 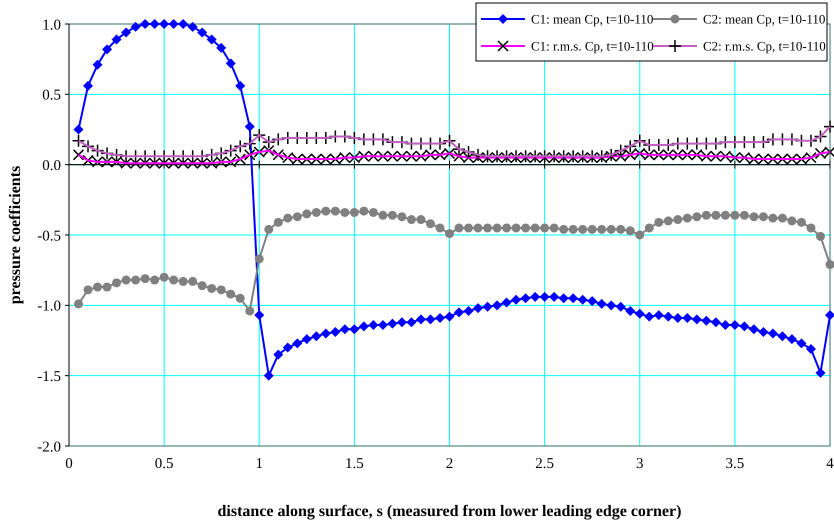 What do you see at coordinates (544, 464) in the screenshot?
I see `x-tick-label: 2.5` at bounding box center [544, 464].